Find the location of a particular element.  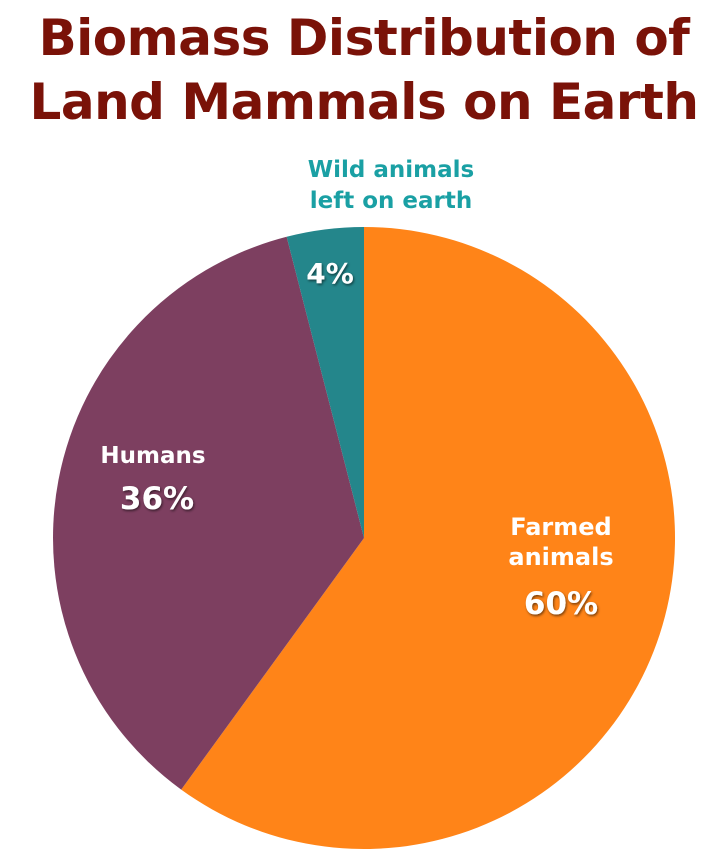

wild-animals-value-label: 4% is located at coordinates (330, 273).